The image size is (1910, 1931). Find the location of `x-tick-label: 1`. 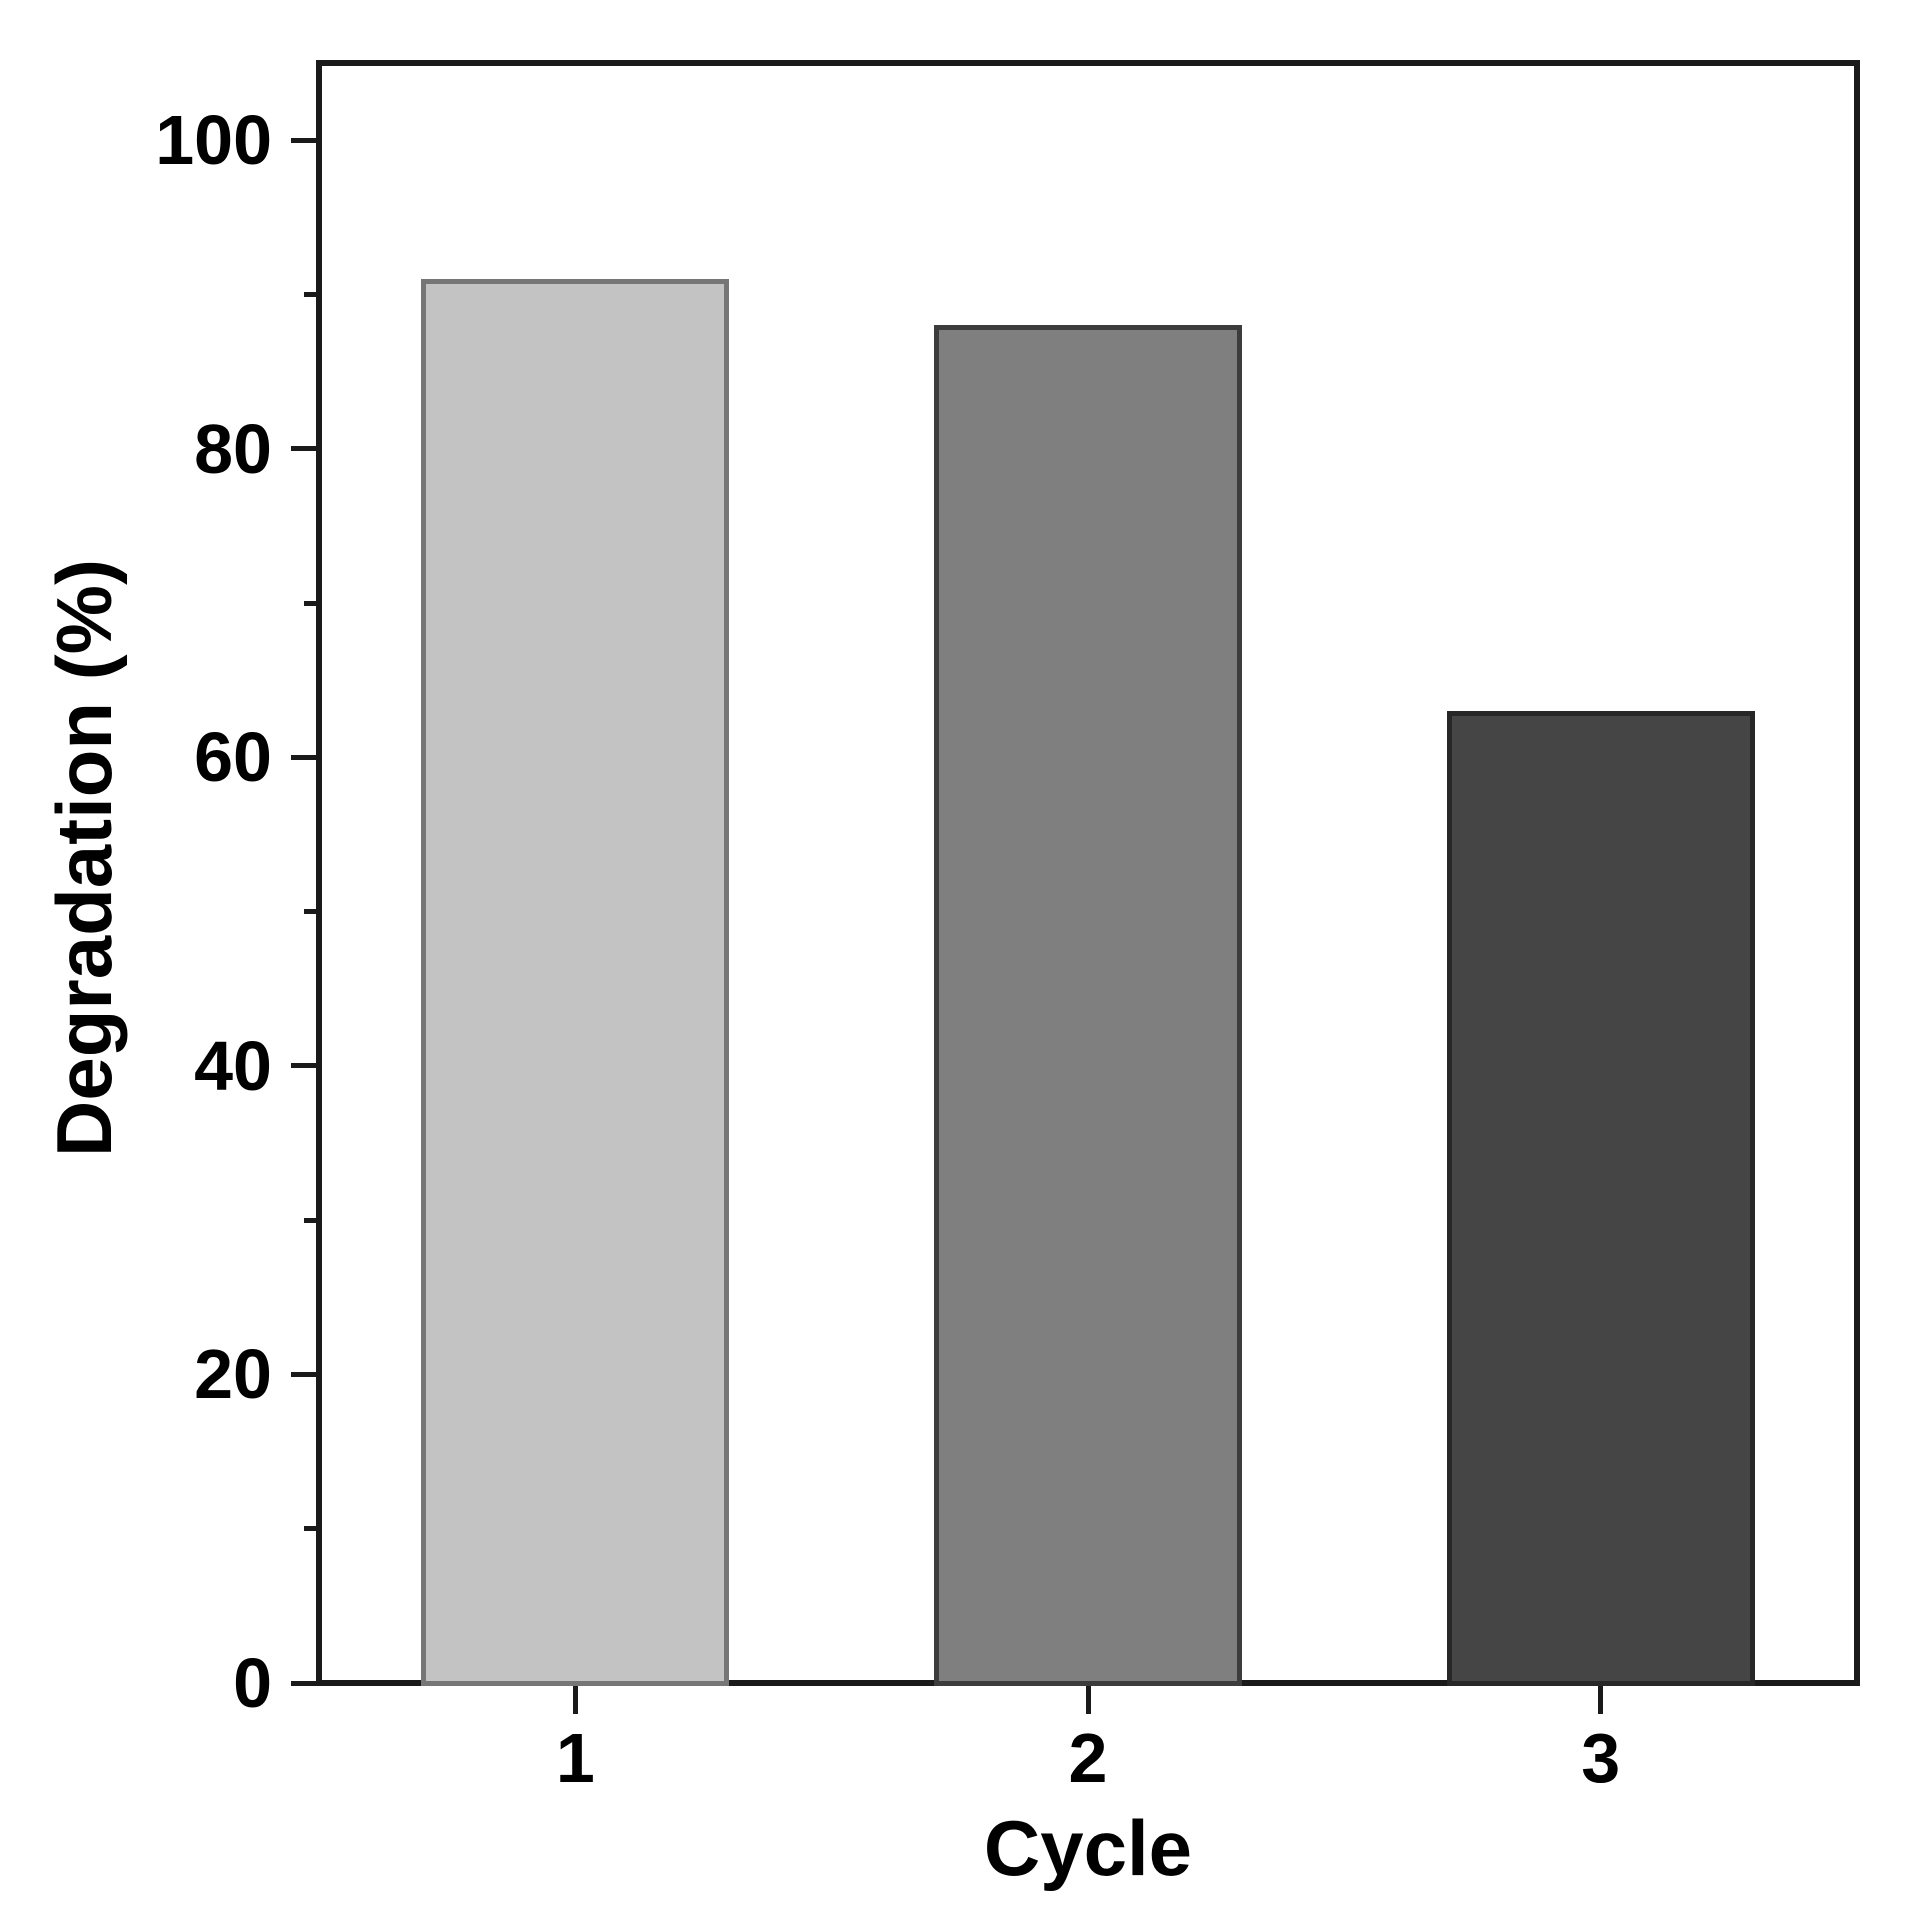

x-tick-label: 1 is located at coordinates (575, 1758).